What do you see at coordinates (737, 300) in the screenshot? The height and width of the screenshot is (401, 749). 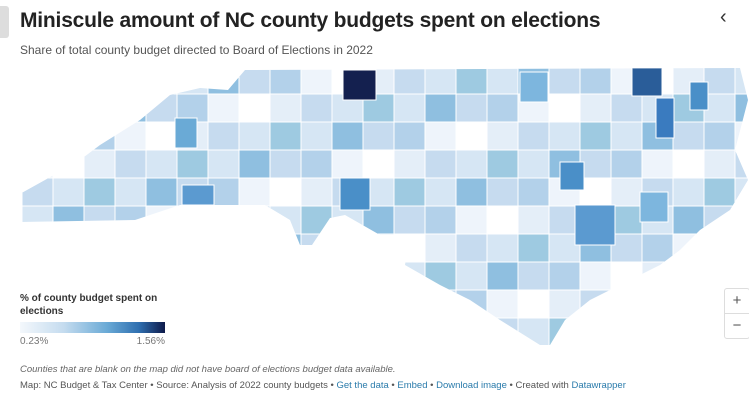 I see `zoom-in-button: +` at bounding box center [737, 300].